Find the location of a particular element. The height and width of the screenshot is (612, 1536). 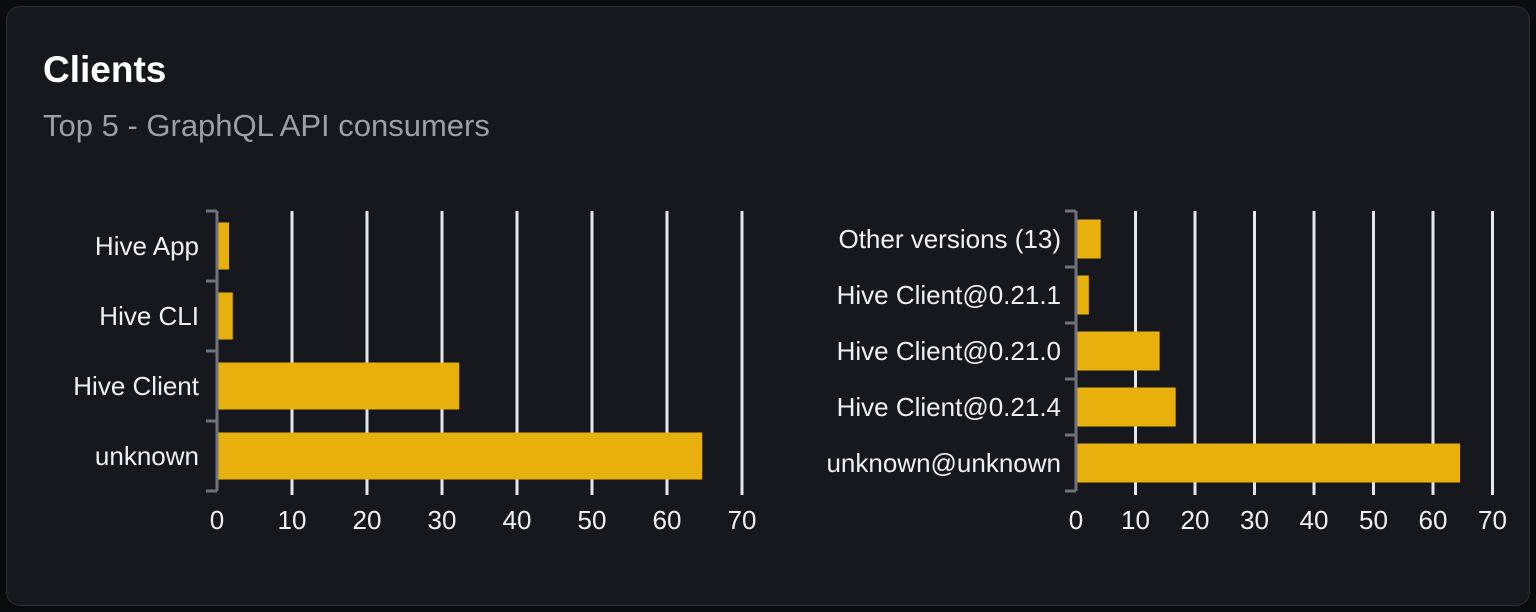

category-label: Other versions (13) is located at coordinates (949, 239).